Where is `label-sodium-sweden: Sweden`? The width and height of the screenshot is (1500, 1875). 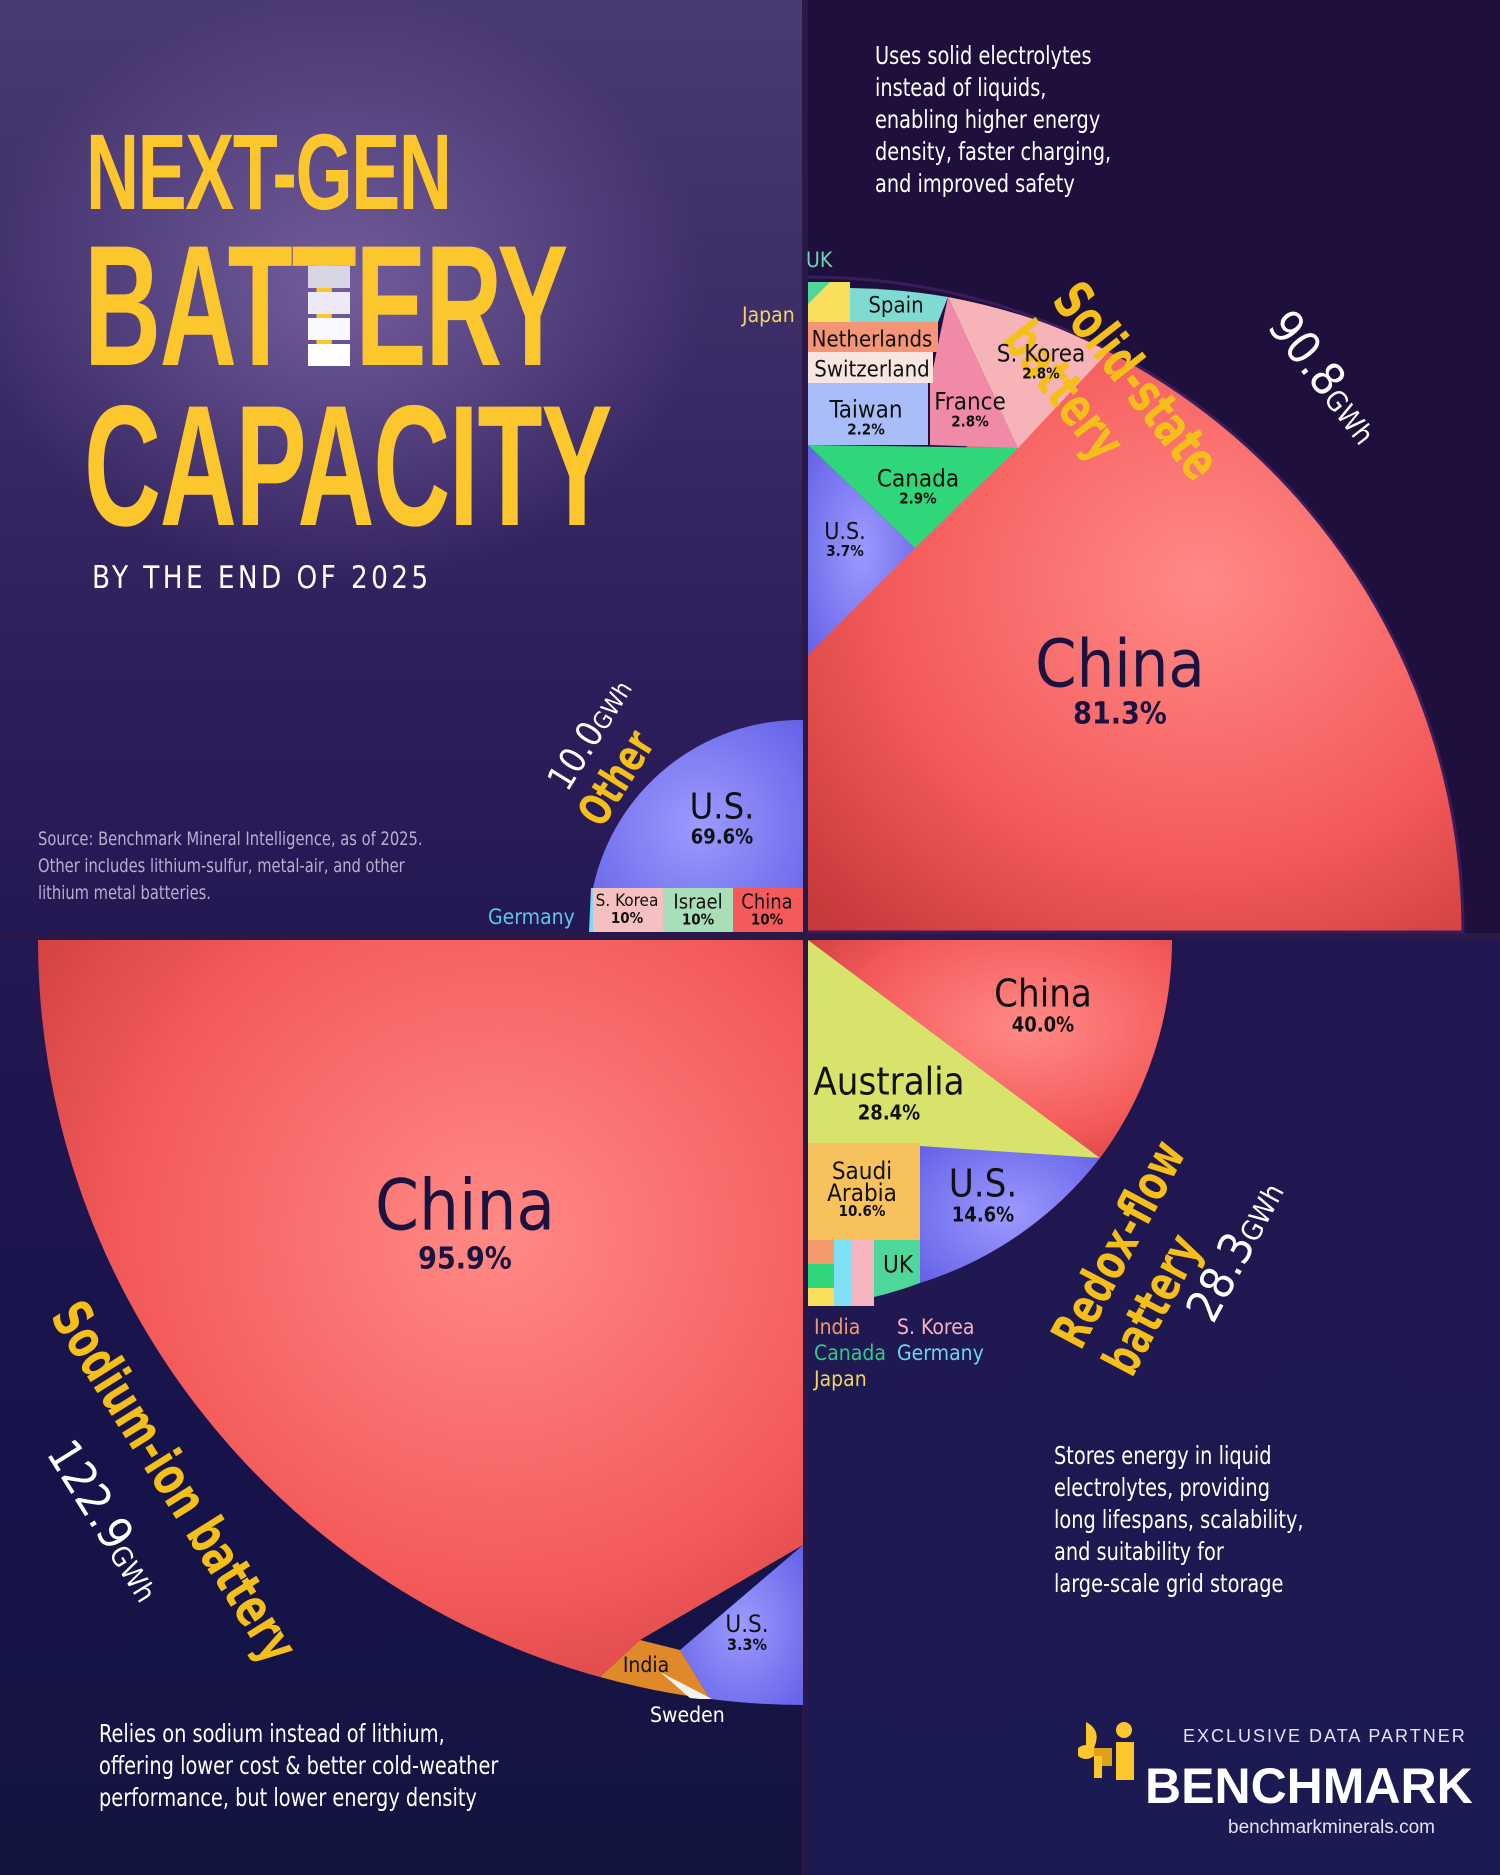
label-sodium-sweden: Sweden is located at coordinates (687, 1715).